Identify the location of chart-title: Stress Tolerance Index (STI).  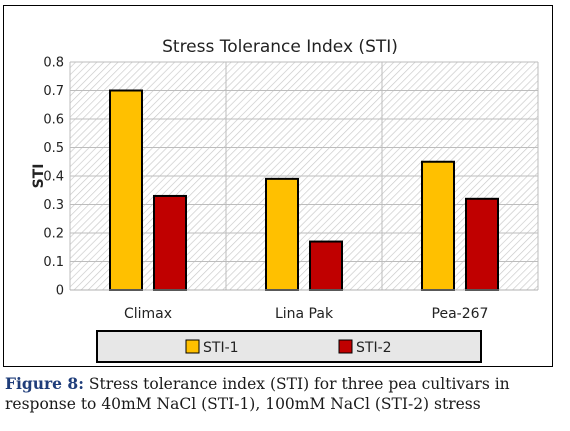
(280, 47).